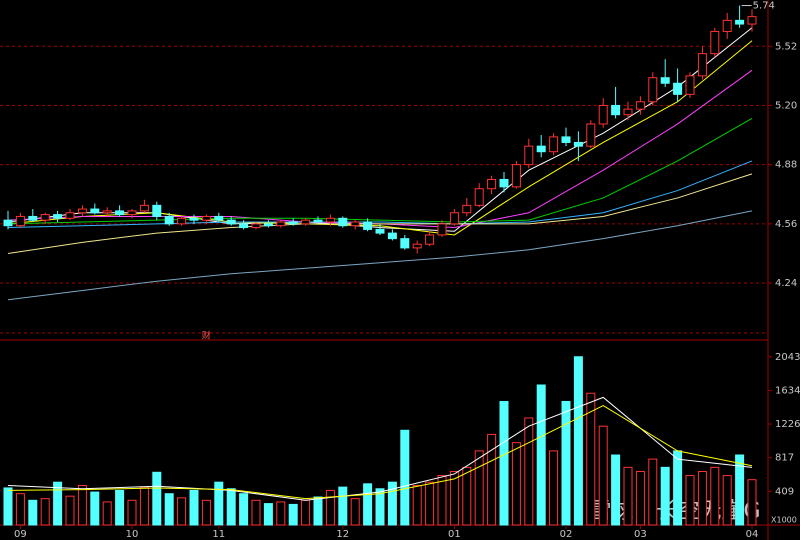  What do you see at coordinates (764, 6) in the screenshot?
I see `max-label: 5.74` at bounding box center [764, 6].